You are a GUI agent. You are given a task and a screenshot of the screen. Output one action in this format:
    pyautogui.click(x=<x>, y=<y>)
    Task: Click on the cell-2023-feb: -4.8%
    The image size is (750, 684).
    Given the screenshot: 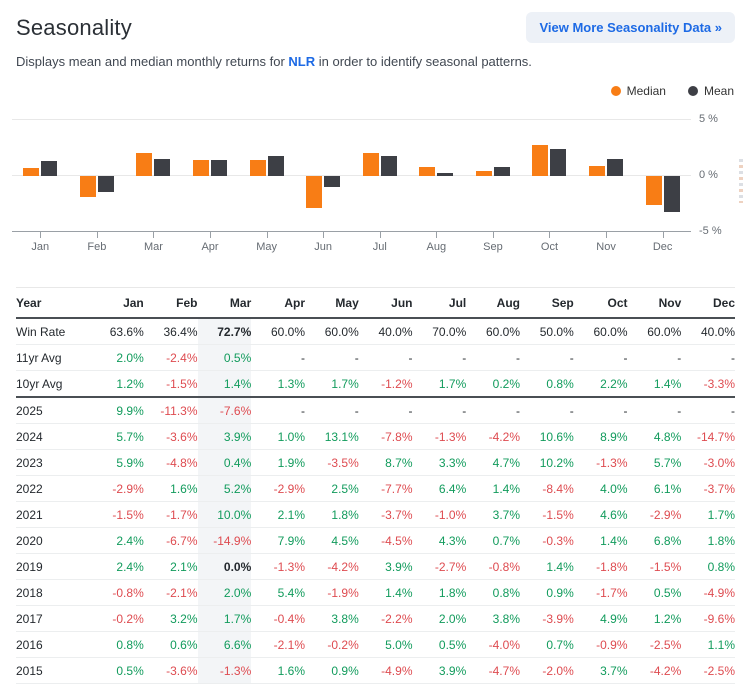 What is the action you would take?
    pyautogui.click(x=170, y=462)
    